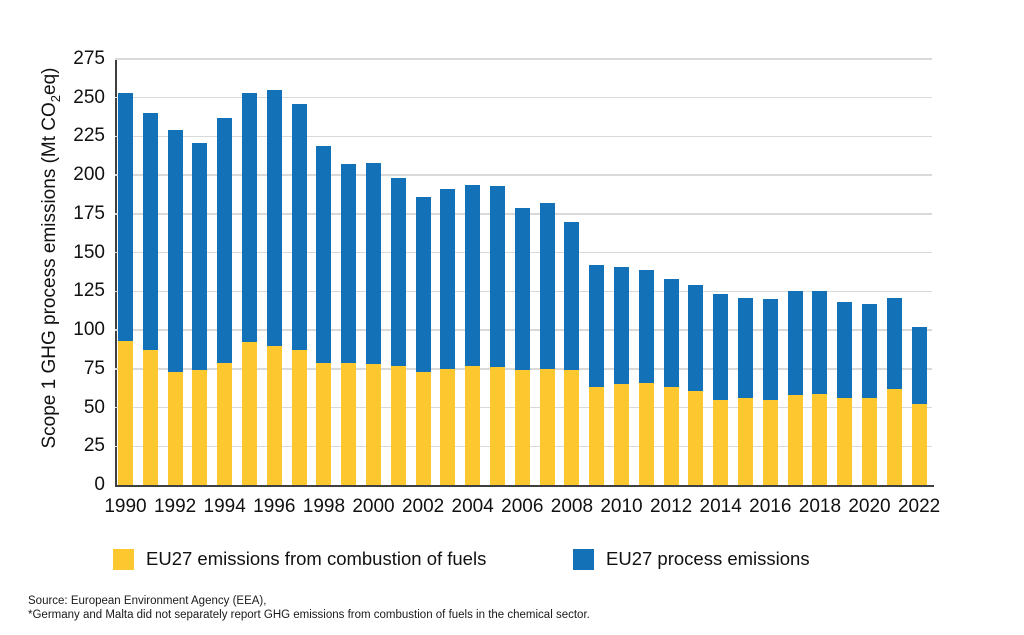 This screenshot has height=635, width=1024. Describe the element at coordinates (894, 436) in the screenshot. I see `bar-fuels-2021` at that location.